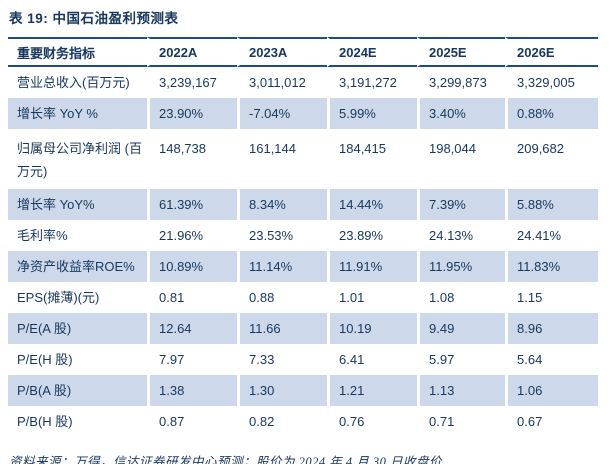  I want to click on cell-value: 21.96%, so click(192, 235).